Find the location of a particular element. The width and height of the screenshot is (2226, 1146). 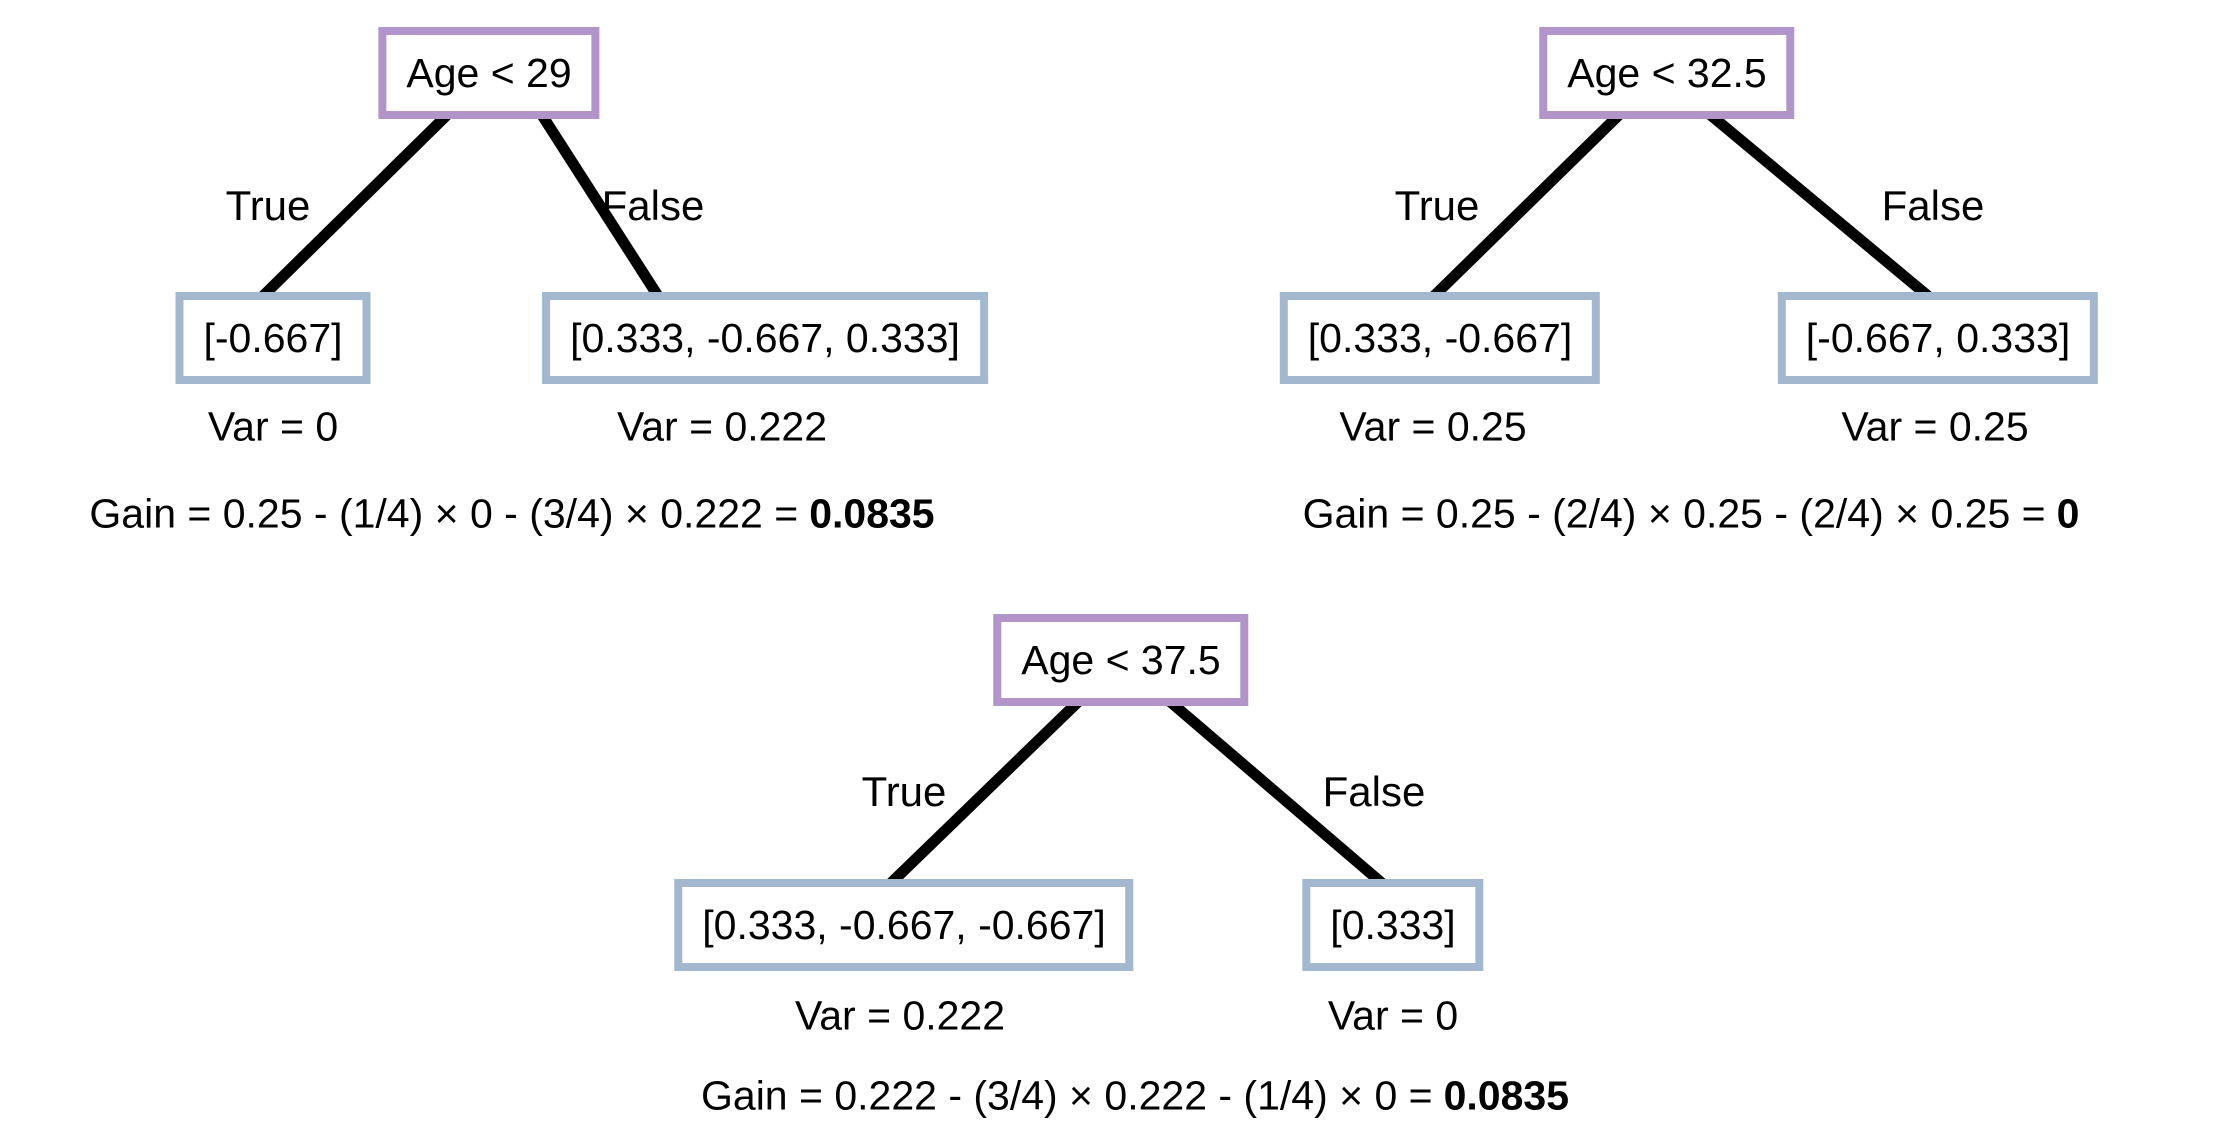

tree3-root-node: Age < 37.5 is located at coordinates (1121, 660).